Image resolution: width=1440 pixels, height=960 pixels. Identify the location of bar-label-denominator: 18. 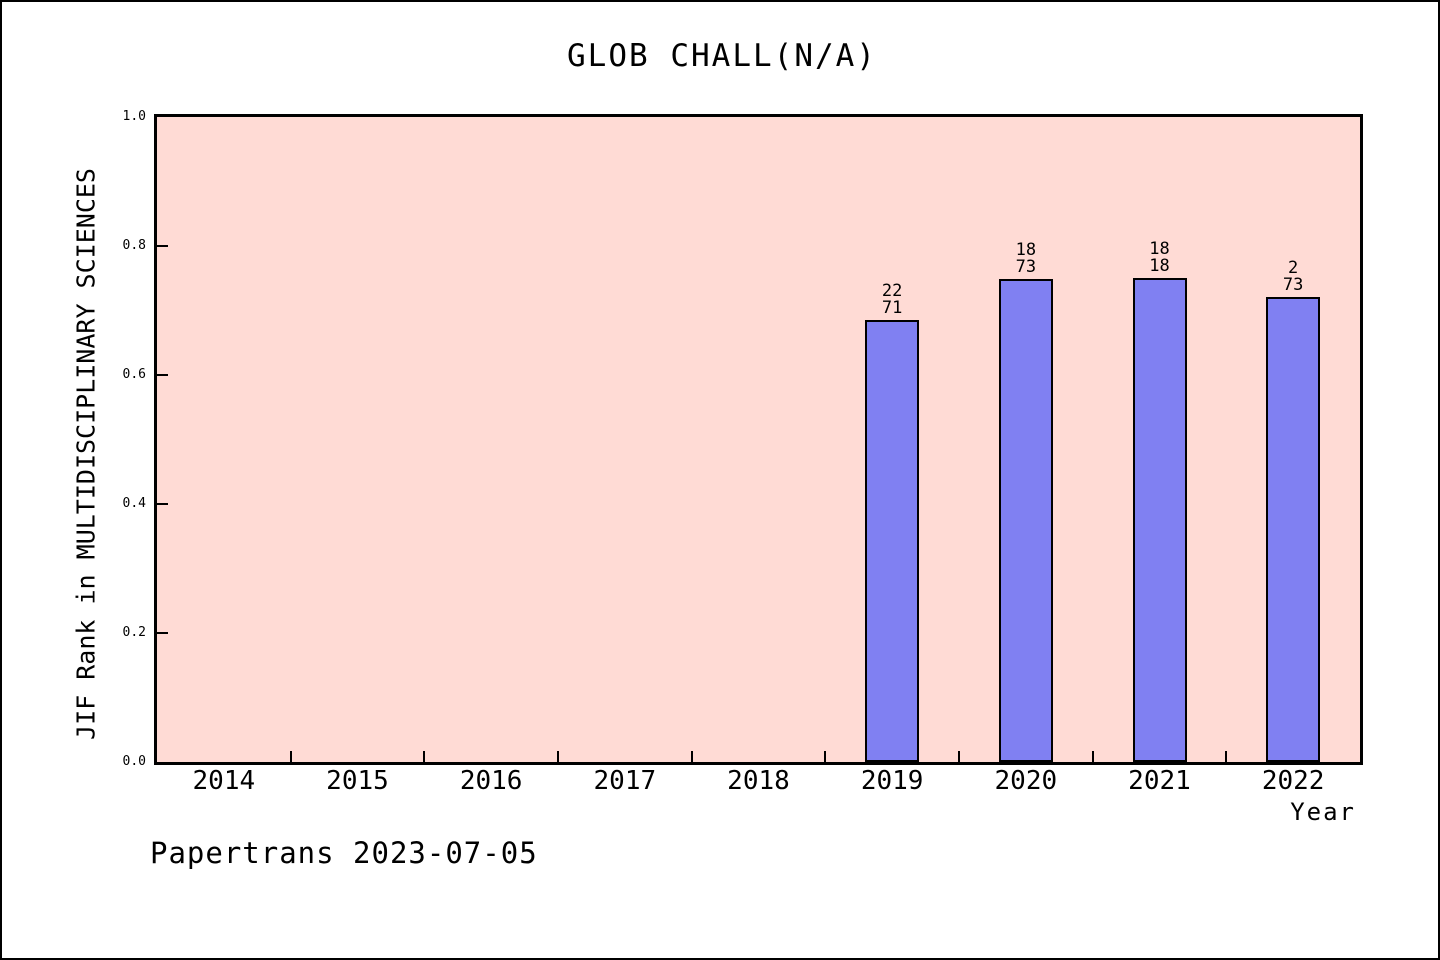
(1159, 265).